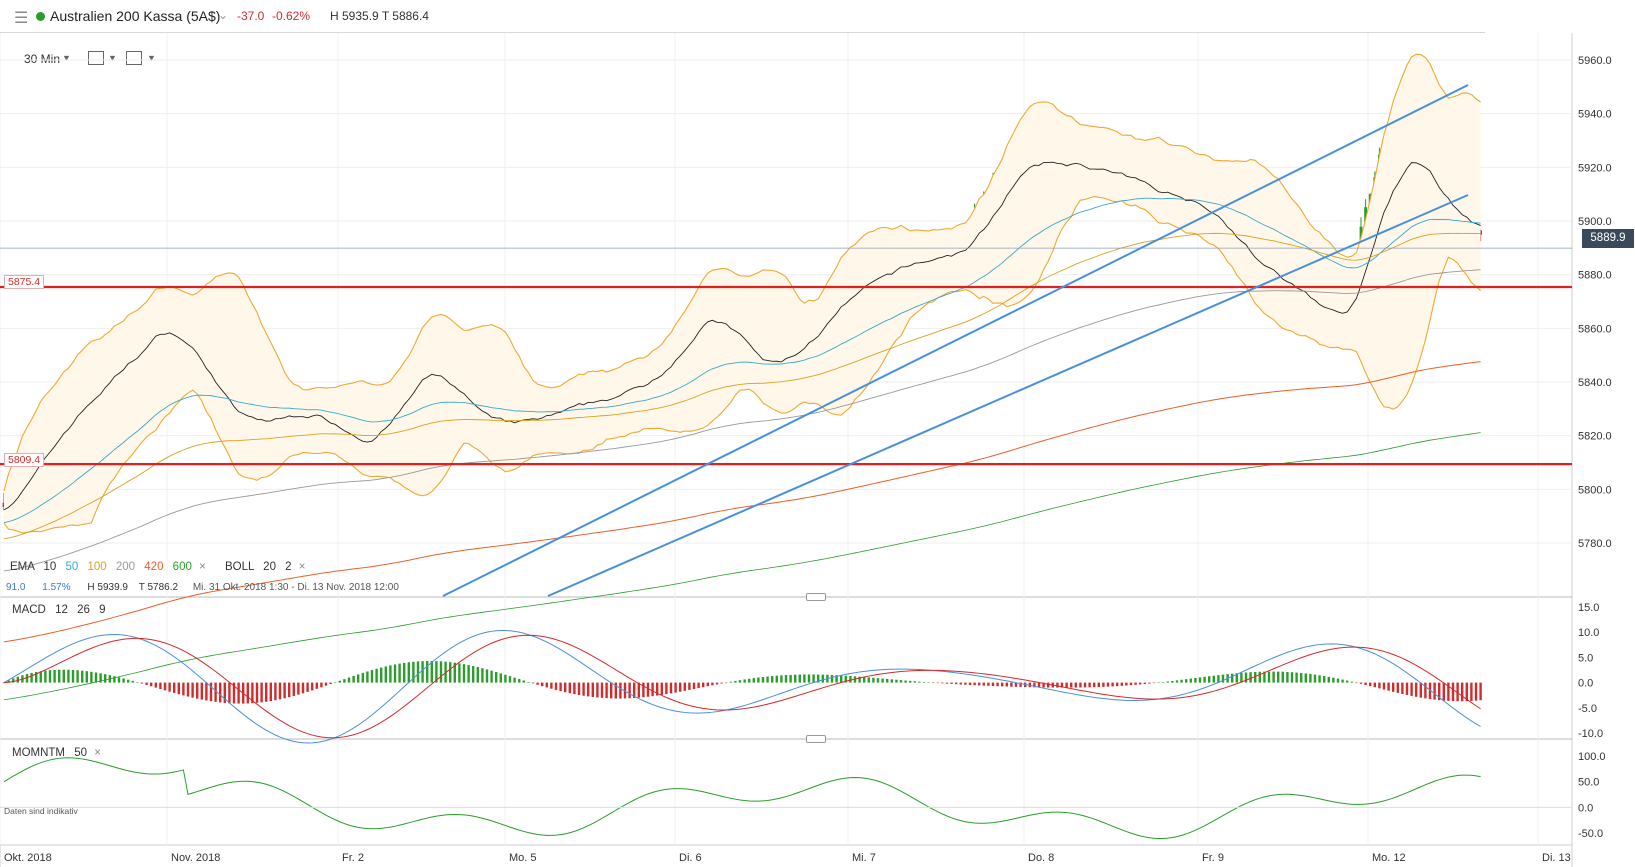  Describe the element at coordinates (1595, 222) in the screenshot. I see `price-tick-label: 5900.0` at that location.